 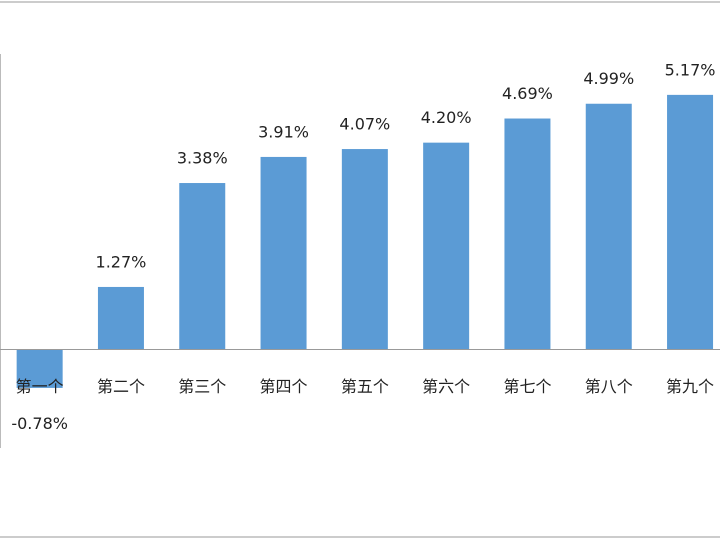 I want to click on x-tick-label: 第三个, so click(x=202, y=386).